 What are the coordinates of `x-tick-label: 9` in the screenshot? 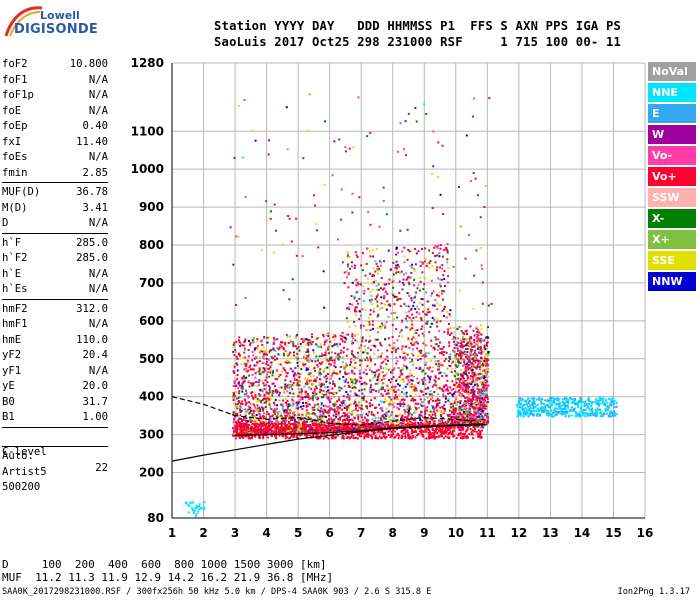 It's located at (424, 533).